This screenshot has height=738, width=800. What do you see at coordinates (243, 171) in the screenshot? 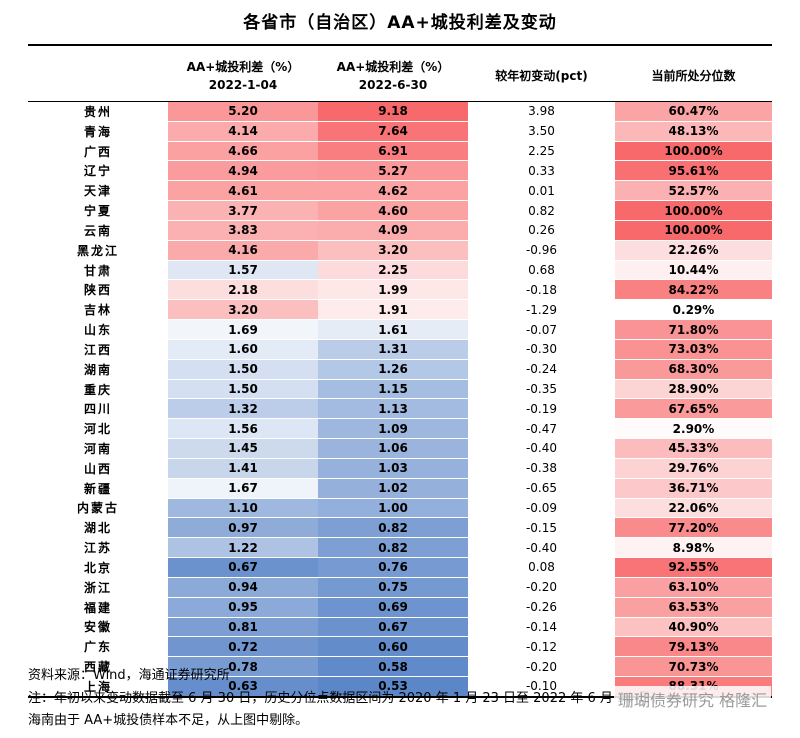
I see `spread-start-cell: 4.94` at bounding box center [243, 171].